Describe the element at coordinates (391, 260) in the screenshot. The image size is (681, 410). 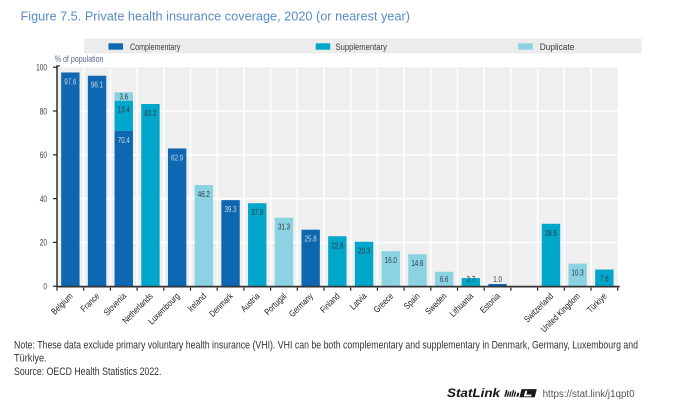
I see `svg-text: 16.0` at that location.